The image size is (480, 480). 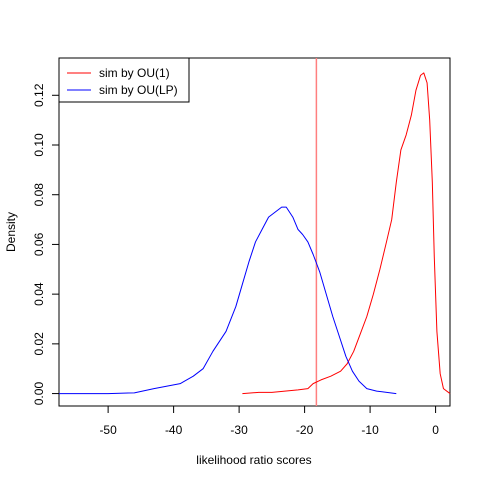 I want to click on legend-entry: sim by OU(LP), so click(x=138, y=90).